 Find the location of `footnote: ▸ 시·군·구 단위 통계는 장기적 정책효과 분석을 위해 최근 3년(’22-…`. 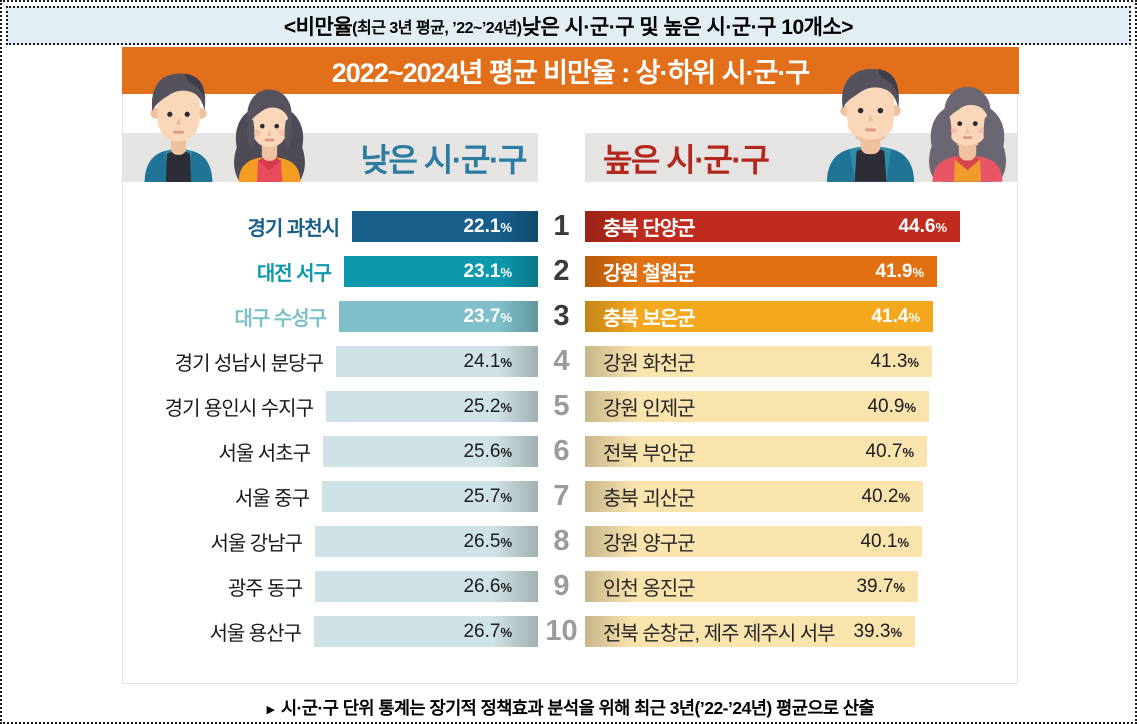

footnote: ▸ 시·군·구 단위 통계는 장기적 정책효과 분석을 위해 최근 3년(’22-… is located at coordinates (568, 707).